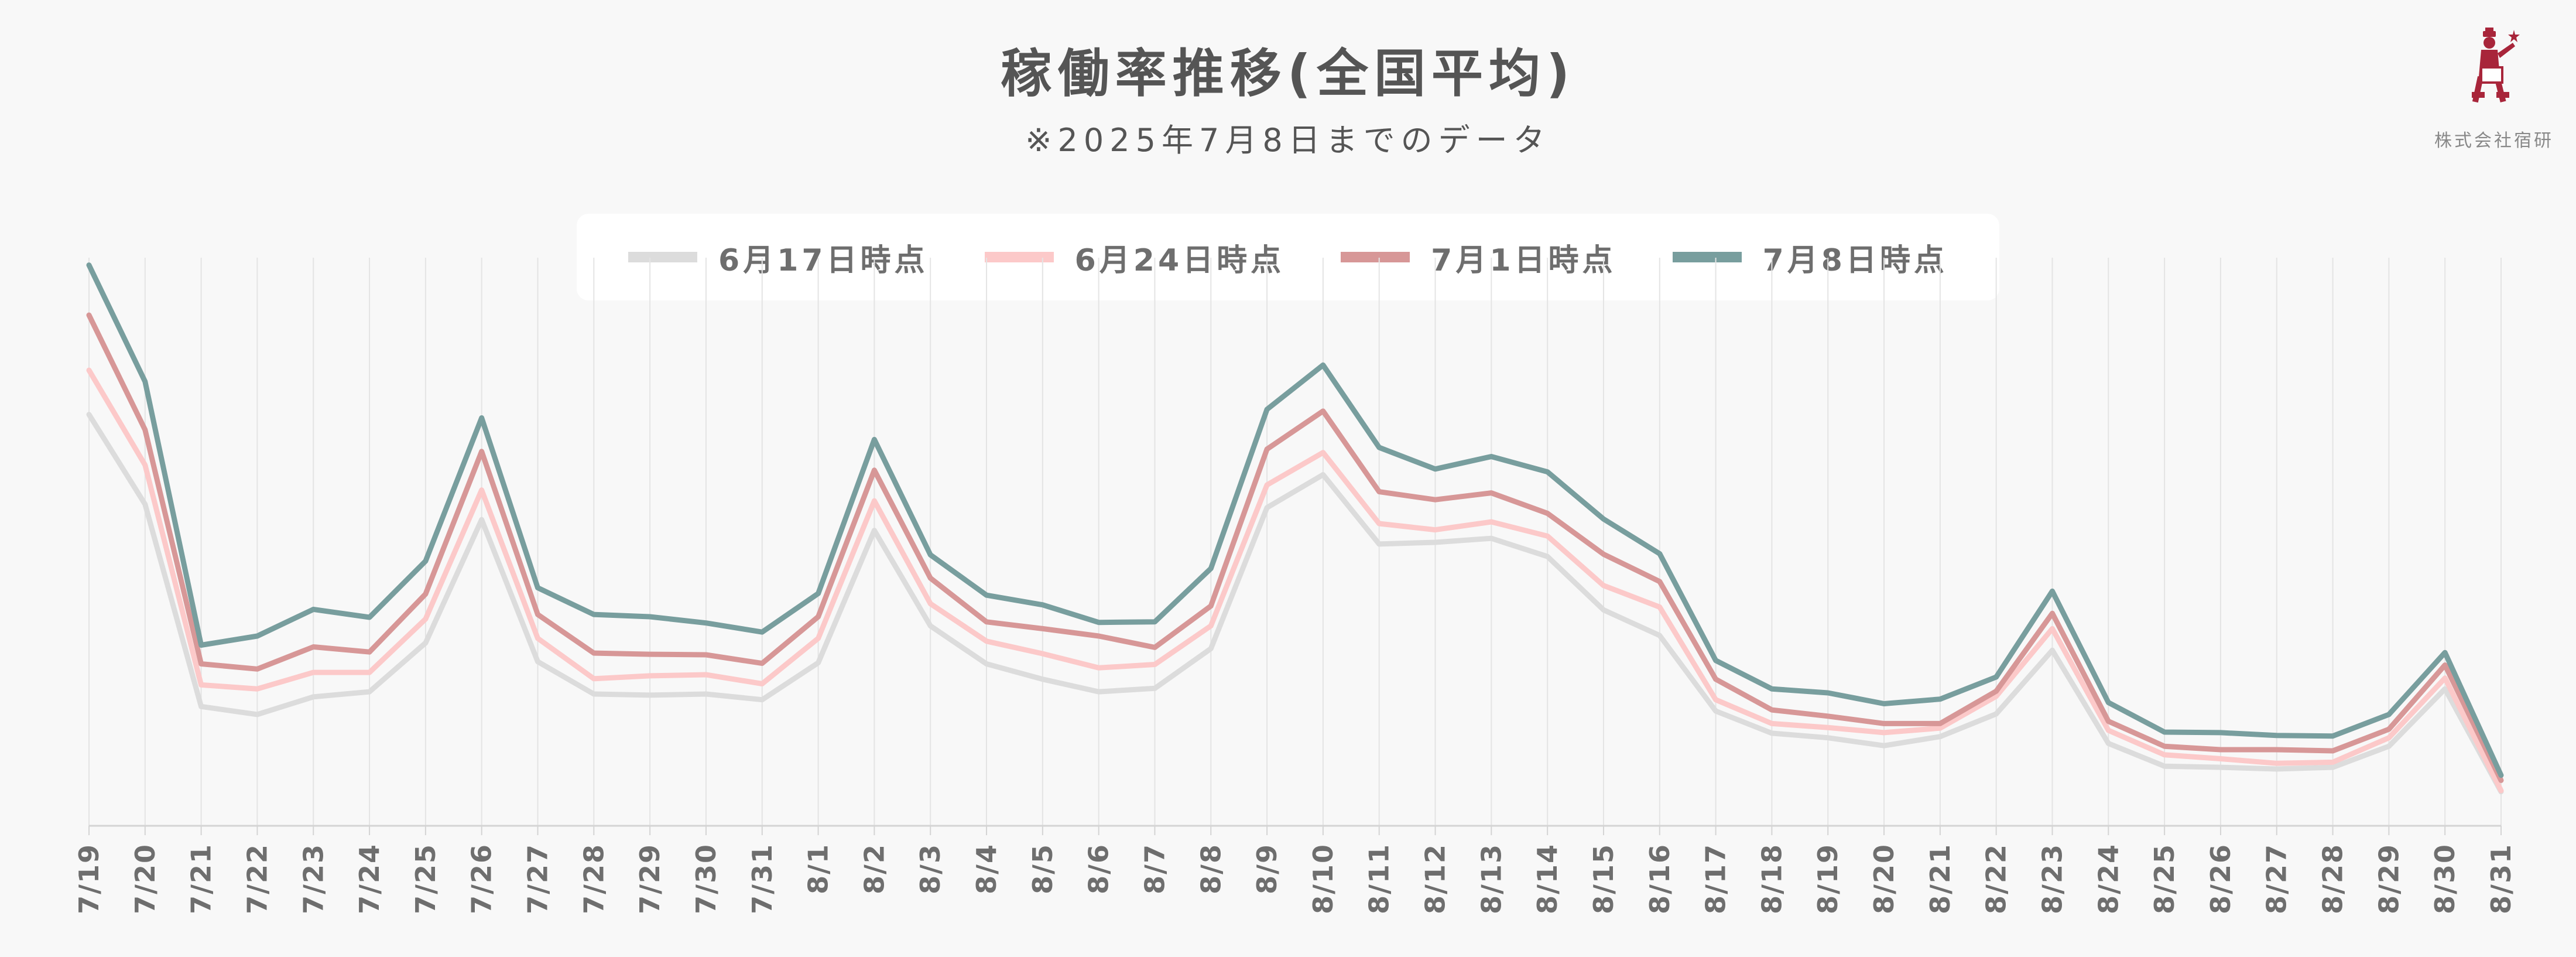  I want to click on x-tick-label: 7/30, so click(706, 878).